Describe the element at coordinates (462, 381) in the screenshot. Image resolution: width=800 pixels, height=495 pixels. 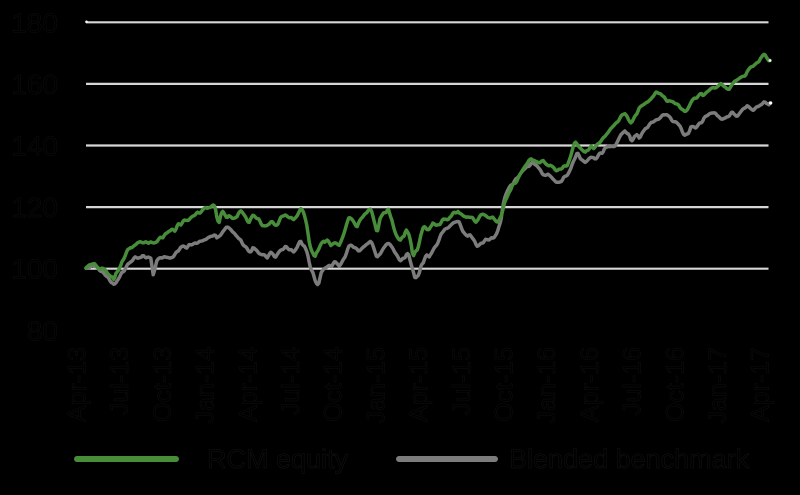
I see `svg-text: Jul-15` at that location.